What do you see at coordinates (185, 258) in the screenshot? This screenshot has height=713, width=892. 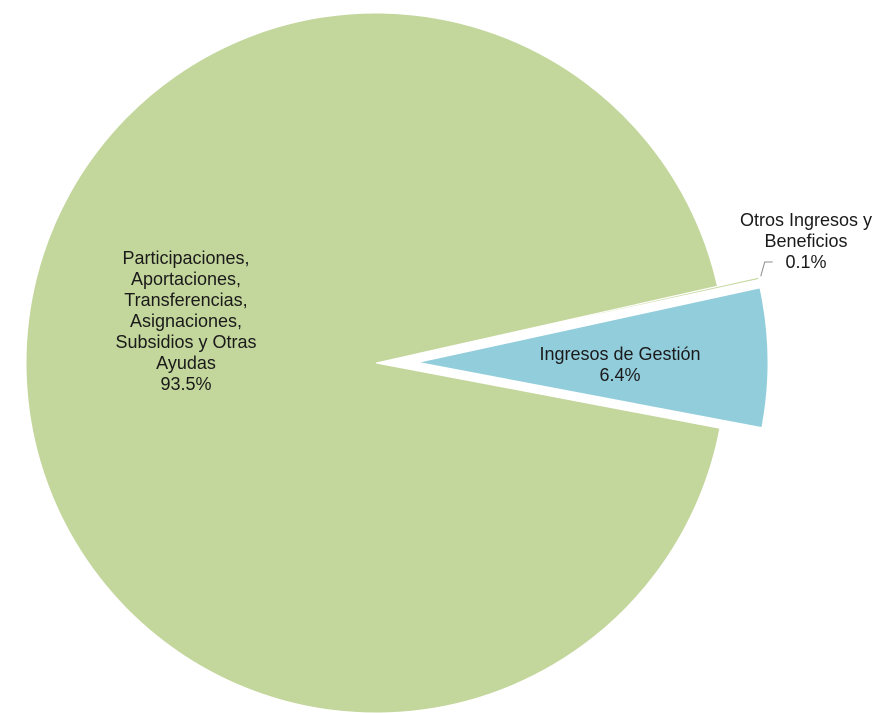 I see `slice-category-line: Participaciones,` at bounding box center [185, 258].